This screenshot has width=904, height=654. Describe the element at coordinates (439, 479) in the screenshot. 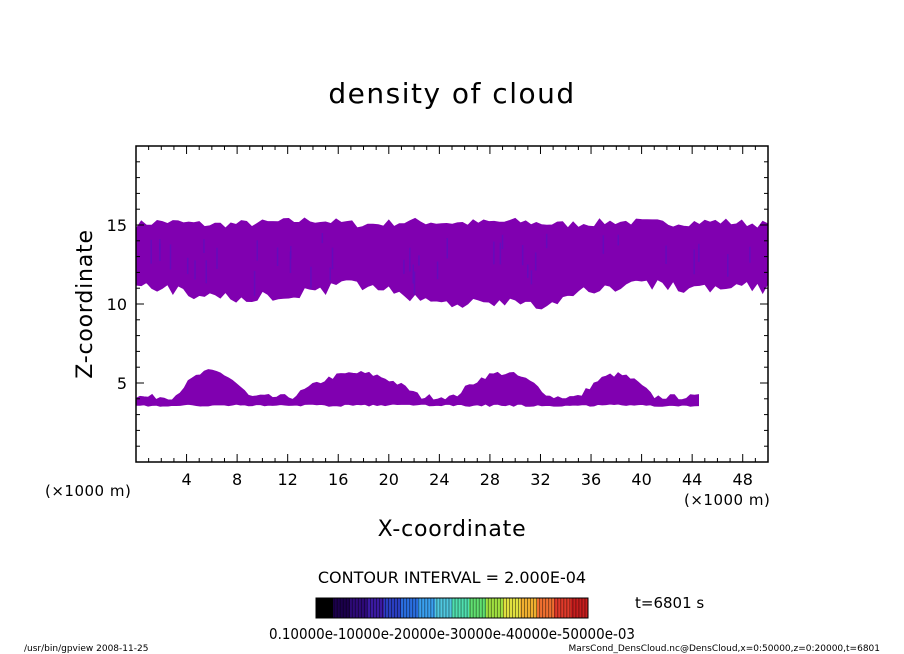

I see `x-tick-label: 24` at that location.